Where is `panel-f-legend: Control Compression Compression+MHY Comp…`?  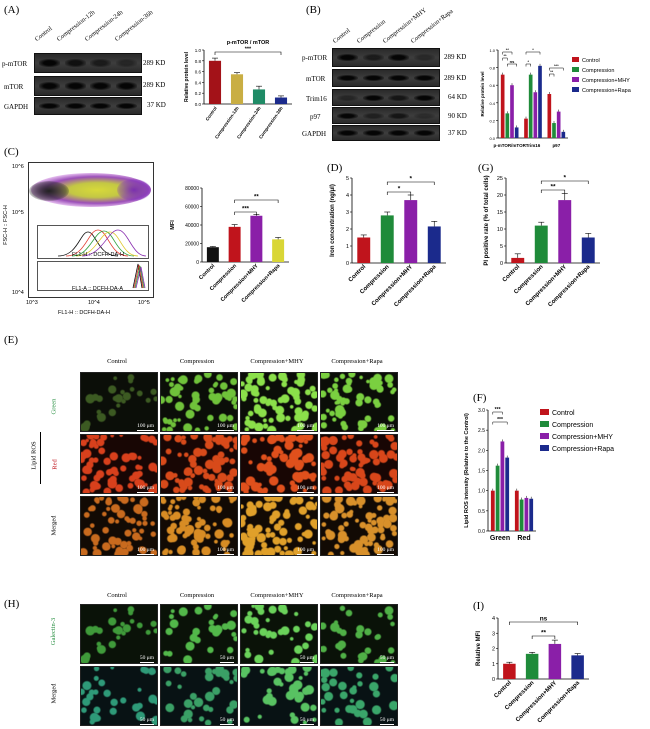 panel-f-legend: Control Compression Compression+MHY Comp… is located at coordinates (577, 432).